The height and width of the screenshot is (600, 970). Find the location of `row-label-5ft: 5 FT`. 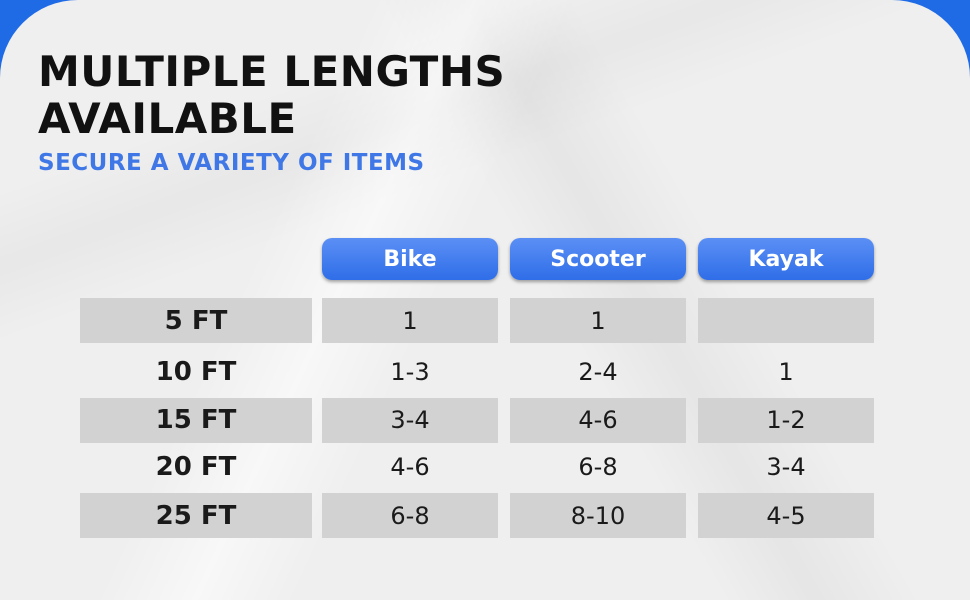

row-label-5ft: 5 FT is located at coordinates (196, 321).